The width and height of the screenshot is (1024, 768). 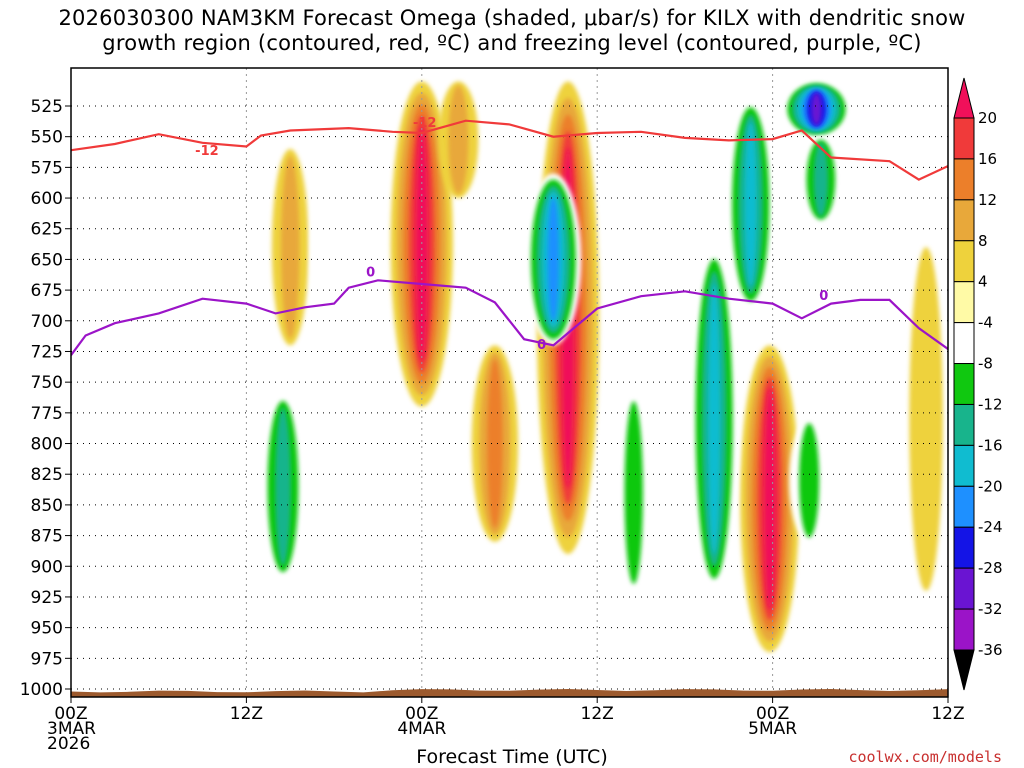 I want to click on y-tick-label-750: 750, so click(x=47, y=383).